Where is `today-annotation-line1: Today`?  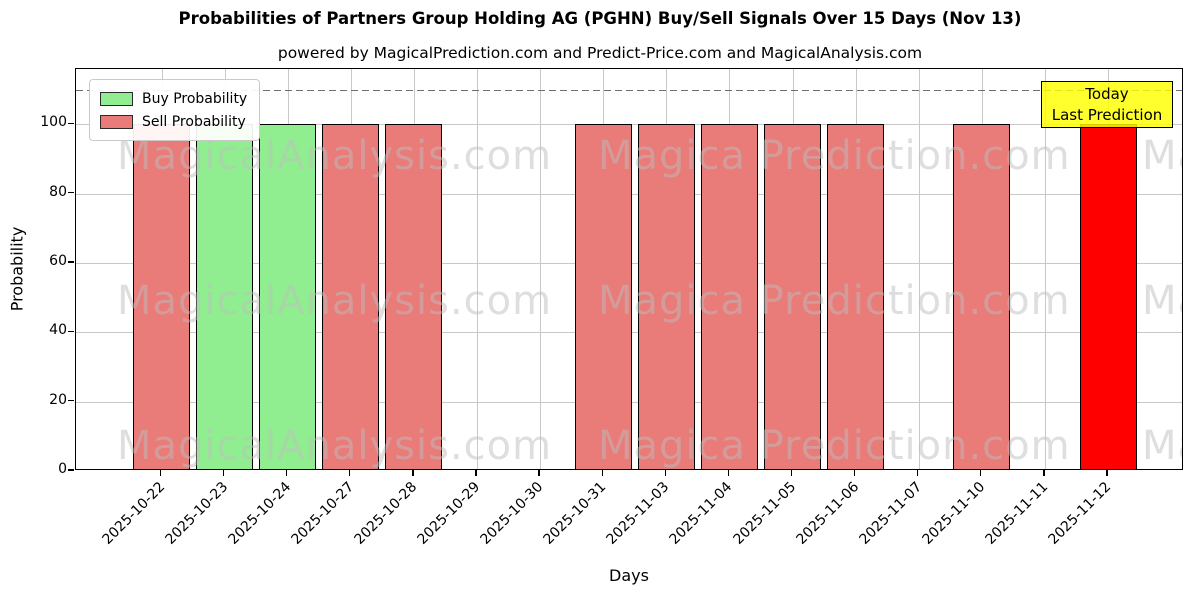
today-annotation-line1: Today is located at coordinates (1107, 93).